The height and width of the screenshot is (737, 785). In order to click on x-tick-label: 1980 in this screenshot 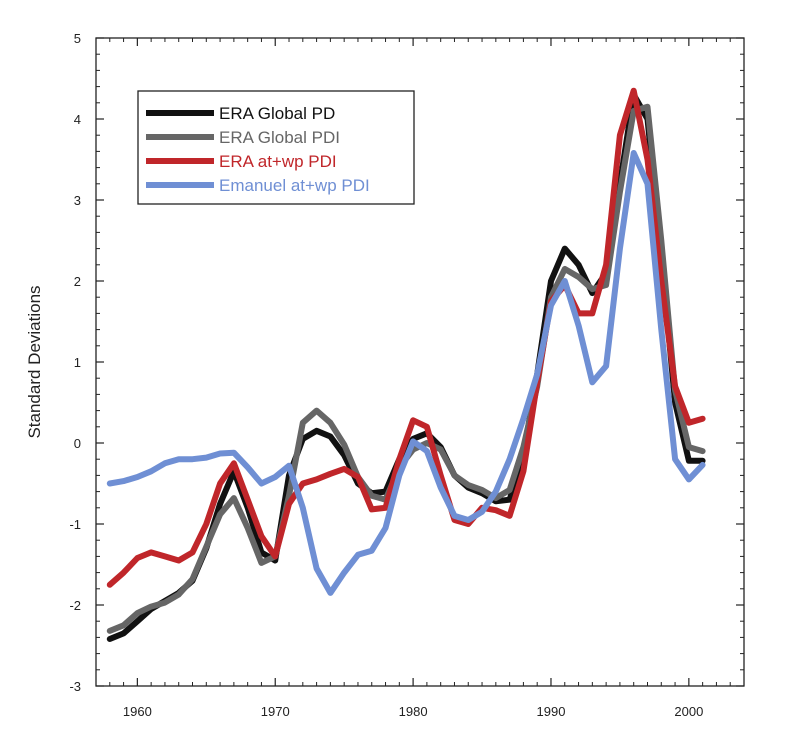, I will do `click(413, 711)`.